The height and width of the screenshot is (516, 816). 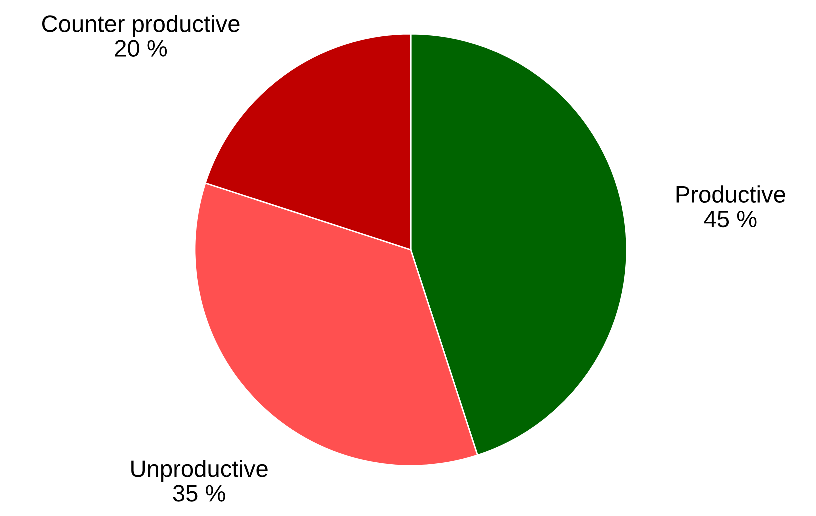 What do you see at coordinates (731, 195) in the screenshot?
I see `slice-label: Productive` at bounding box center [731, 195].